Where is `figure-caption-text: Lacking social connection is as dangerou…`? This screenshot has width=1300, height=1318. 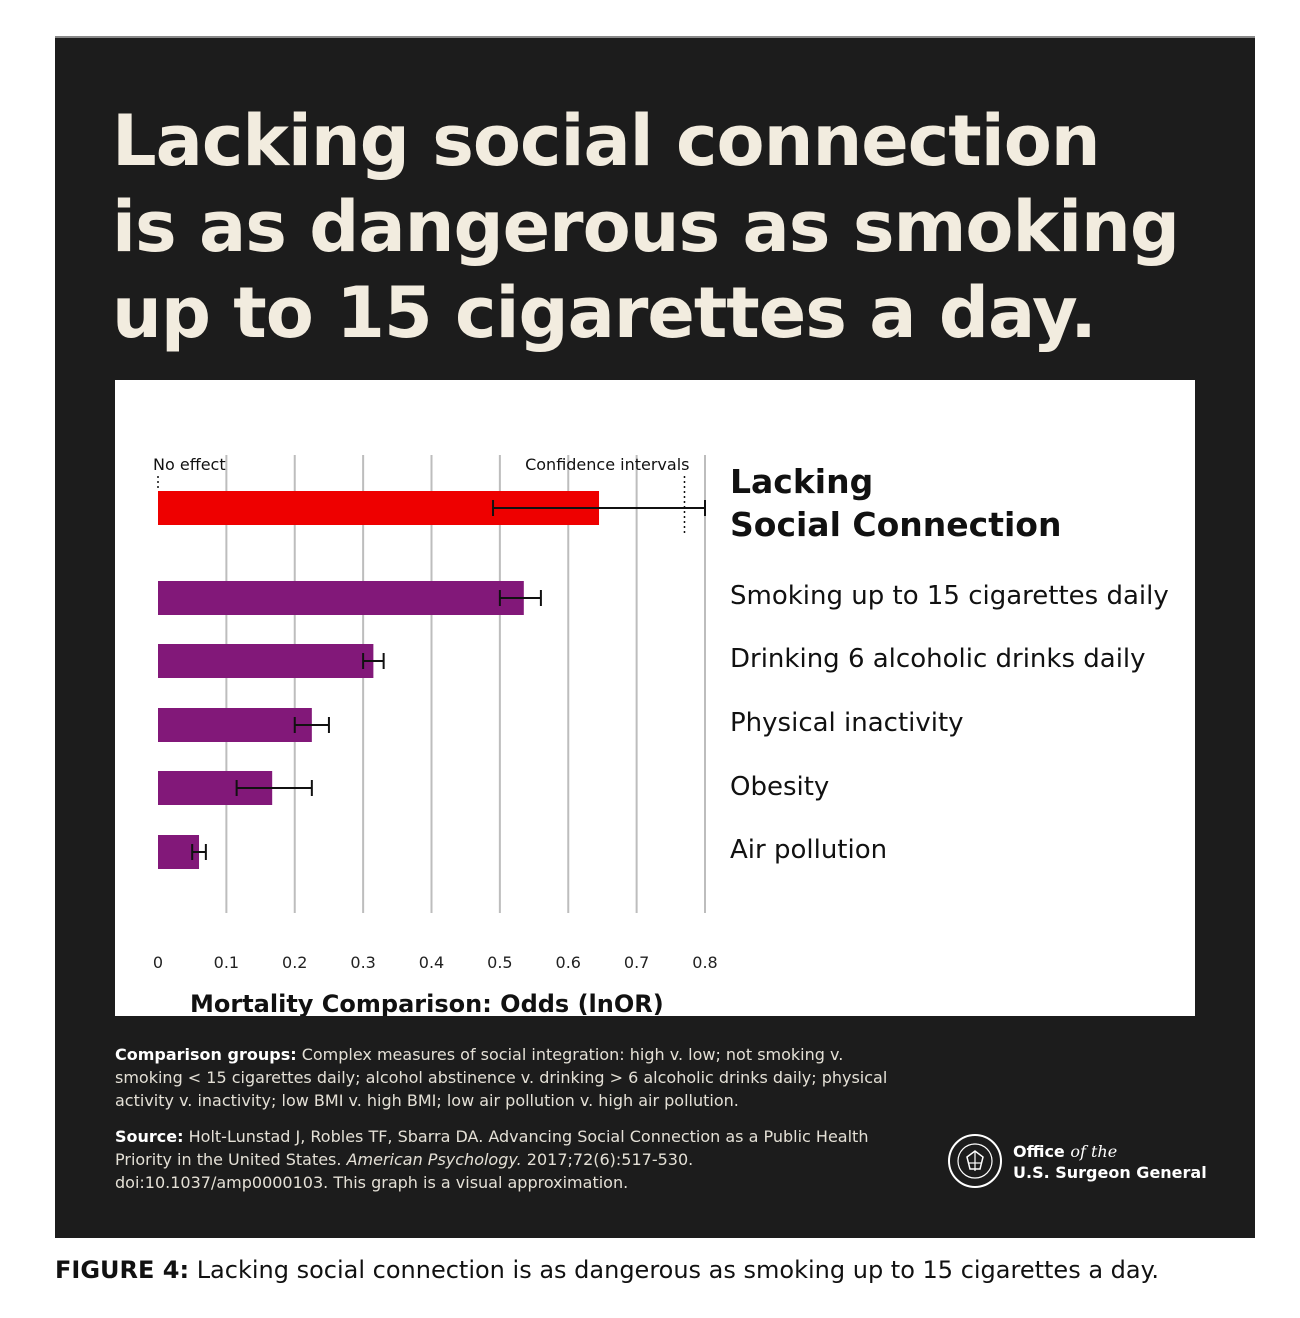
figure-caption-text: Lacking social connection is as dangerou… is located at coordinates (678, 1270).